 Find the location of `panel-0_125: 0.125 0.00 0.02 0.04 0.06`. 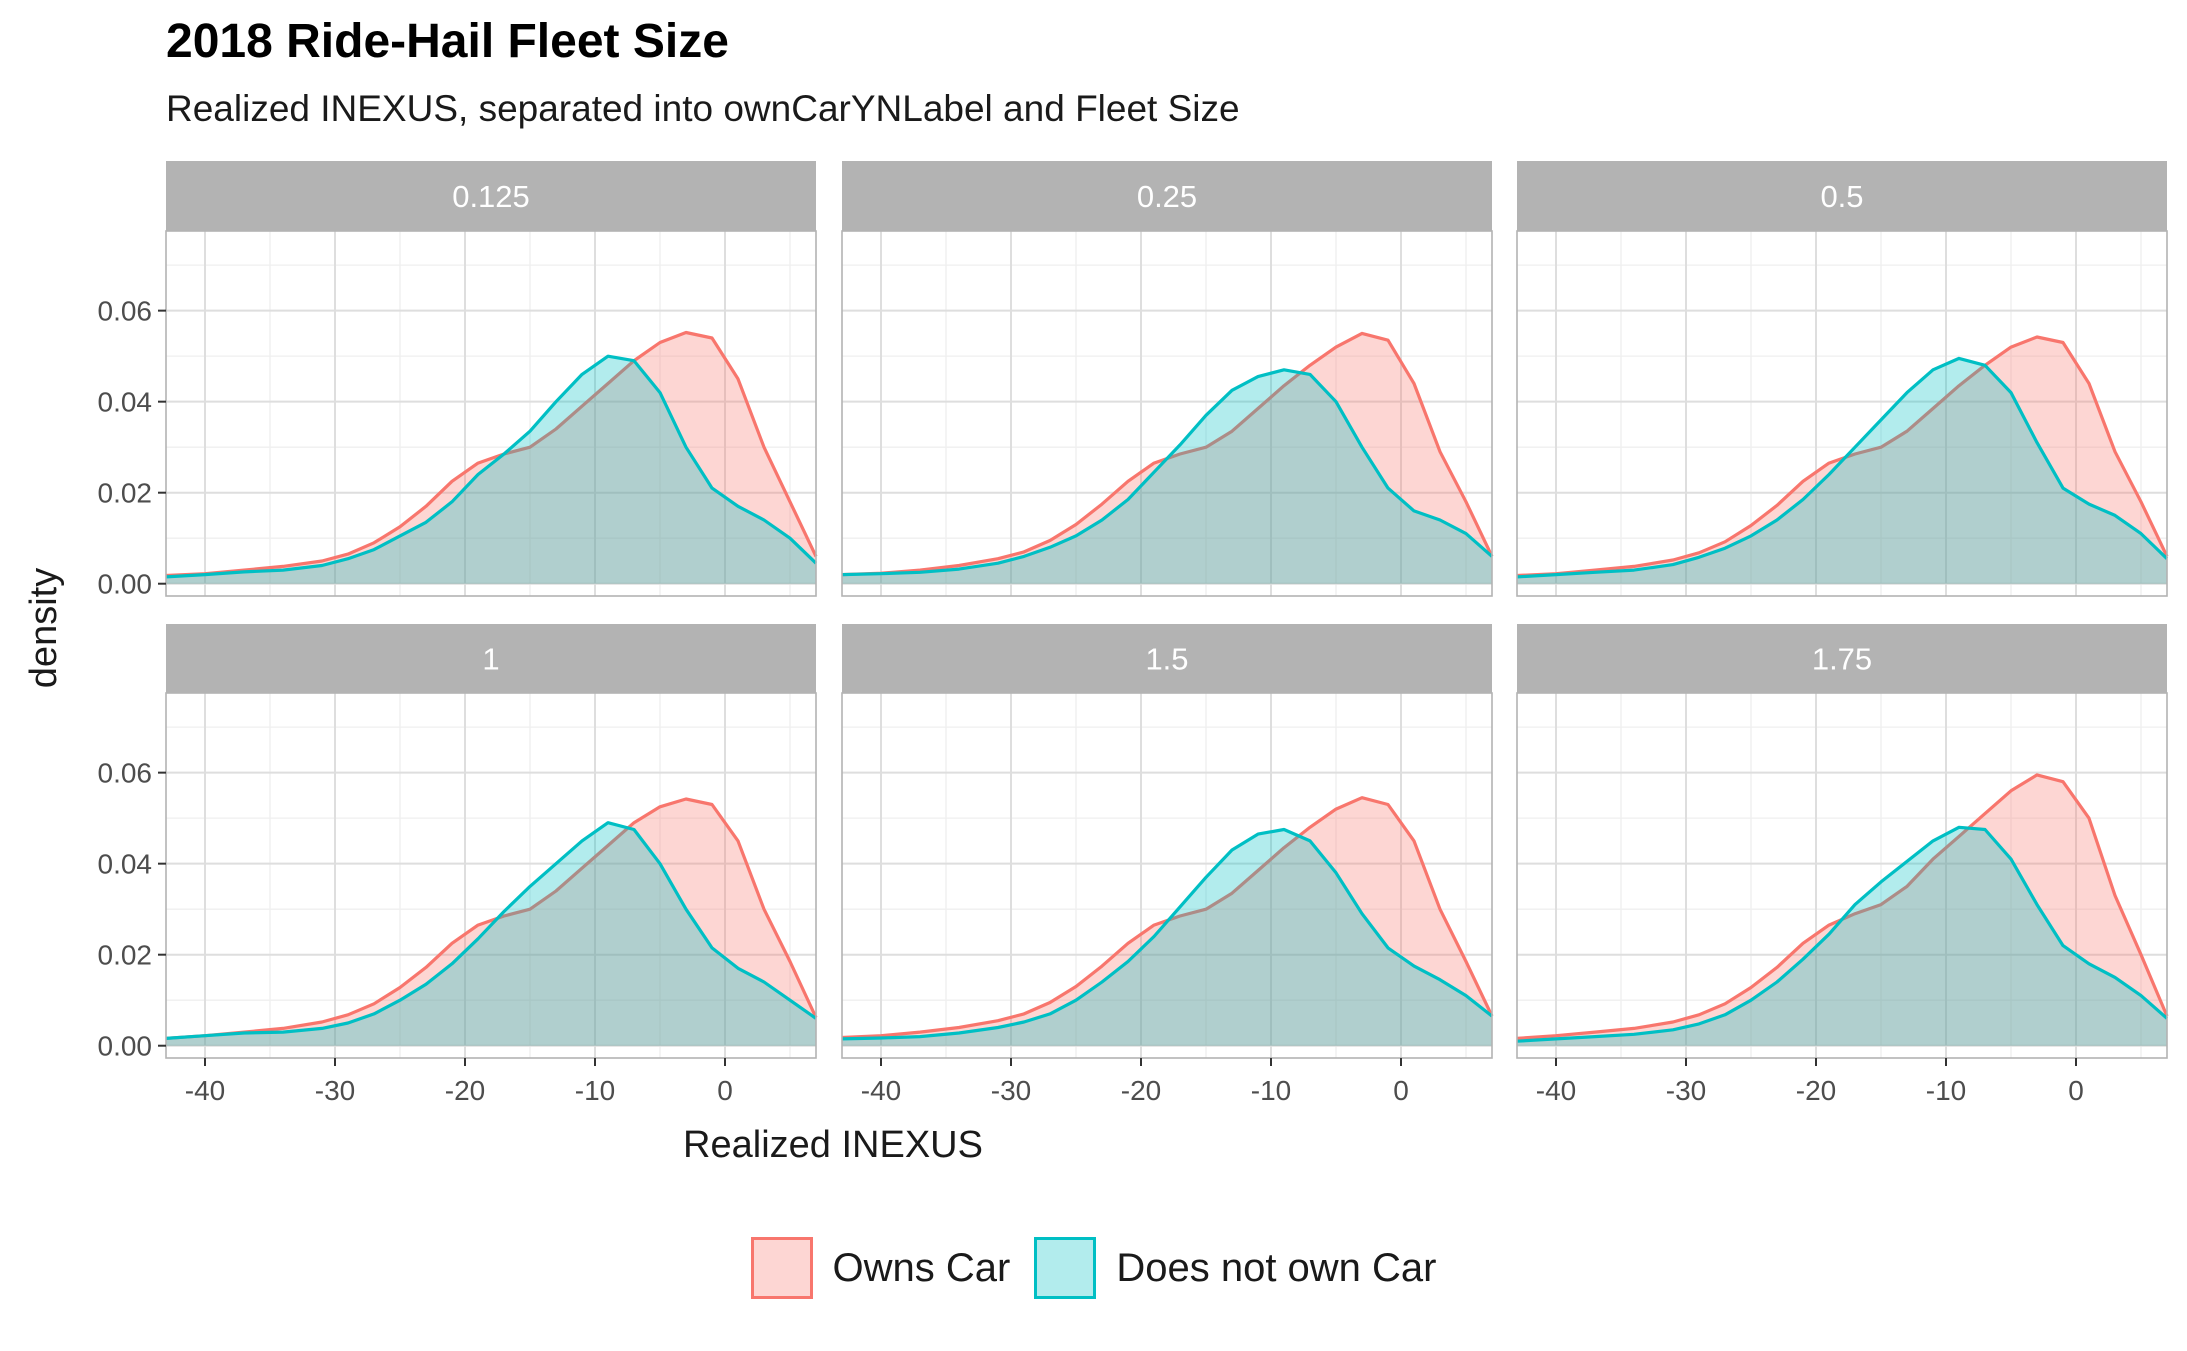

panel-0_125: 0.125 0.00 0.02 0.04 0.06 is located at coordinates (458, 380).